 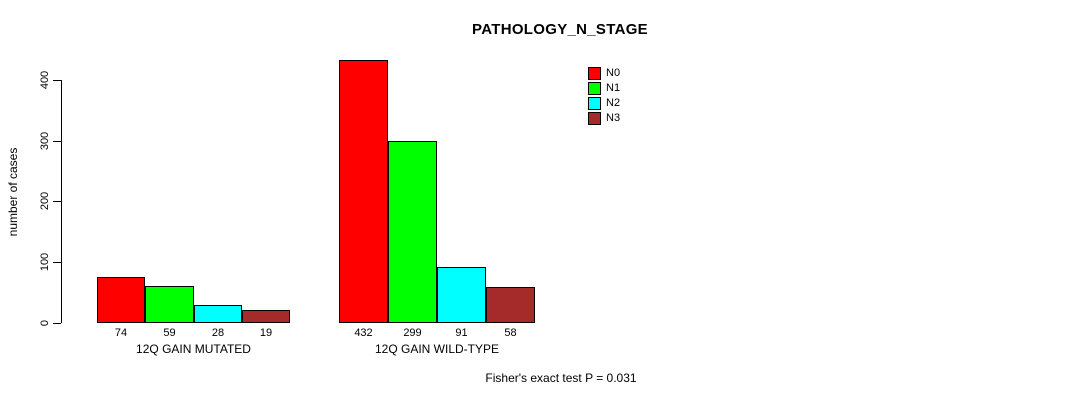 What do you see at coordinates (604, 73) in the screenshot?
I see `legend-row-N0: N0` at bounding box center [604, 73].